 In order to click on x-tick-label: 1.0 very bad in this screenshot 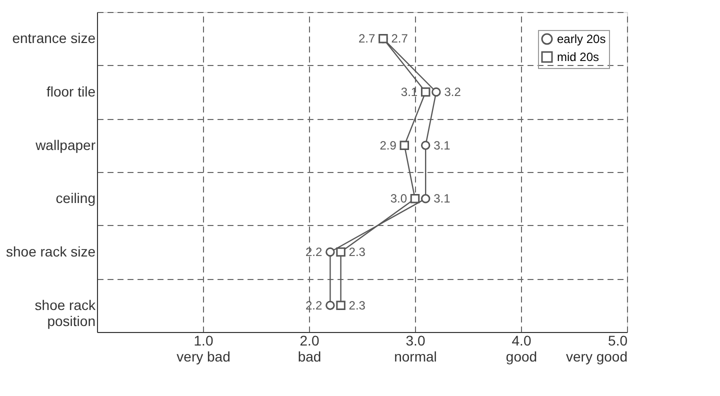, I will do `click(203, 348)`.